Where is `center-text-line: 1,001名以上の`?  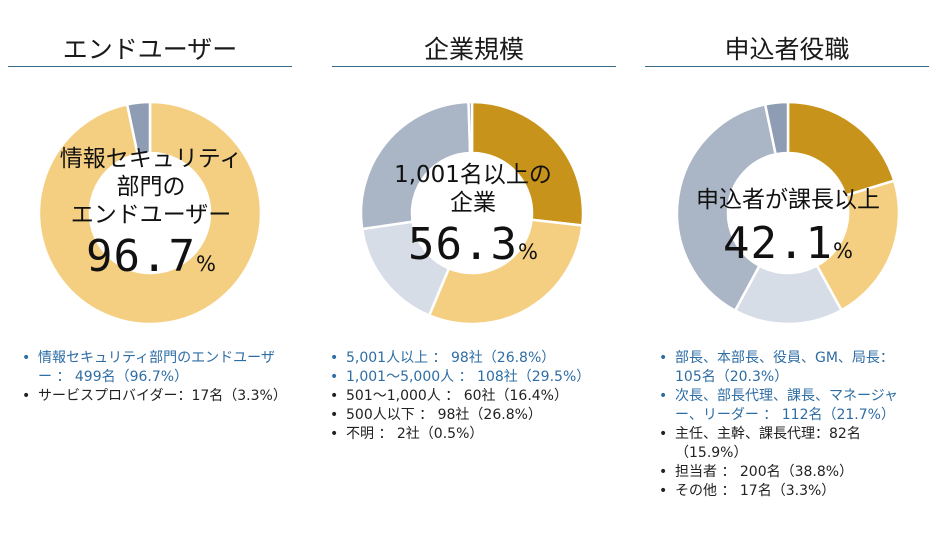 center-text-line: 1,001名以上の is located at coordinates (473, 175).